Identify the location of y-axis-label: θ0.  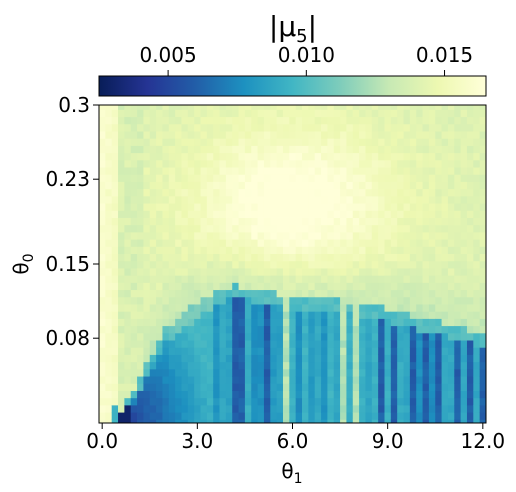
(23, 263).